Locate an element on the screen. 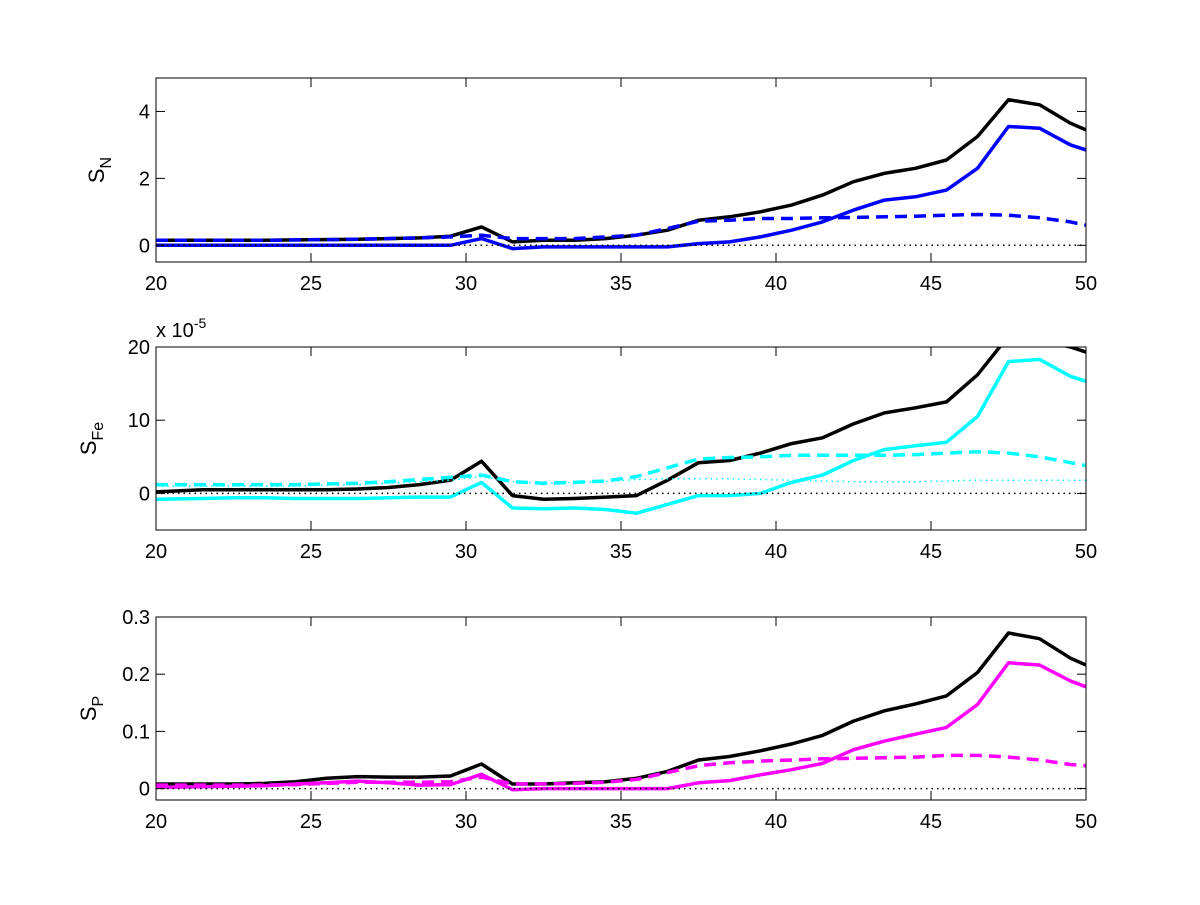  y-axis-label: SFe is located at coordinates (91, 438).